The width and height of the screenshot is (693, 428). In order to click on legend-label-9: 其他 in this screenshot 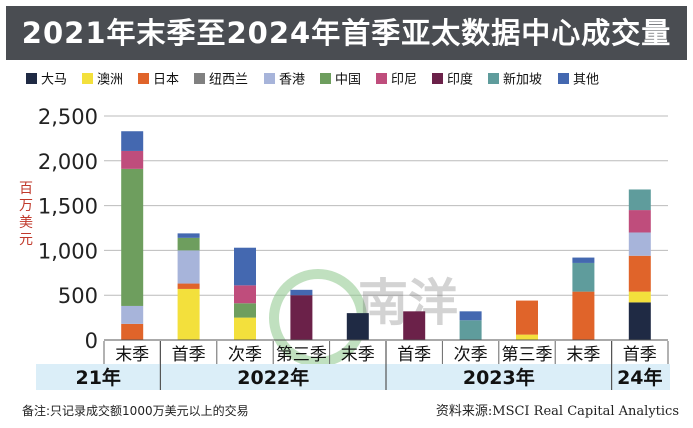, I will do `click(586, 80)`.